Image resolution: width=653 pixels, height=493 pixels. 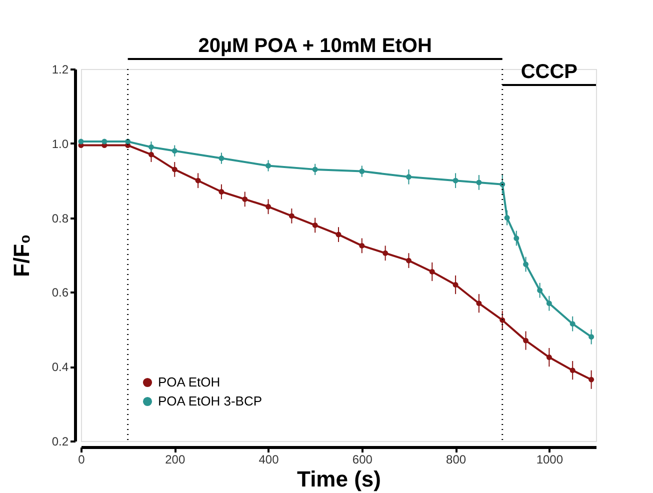 What do you see at coordinates (362, 459) in the screenshot?
I see `x-tick-label: 600` at bounding box center [362, 459].